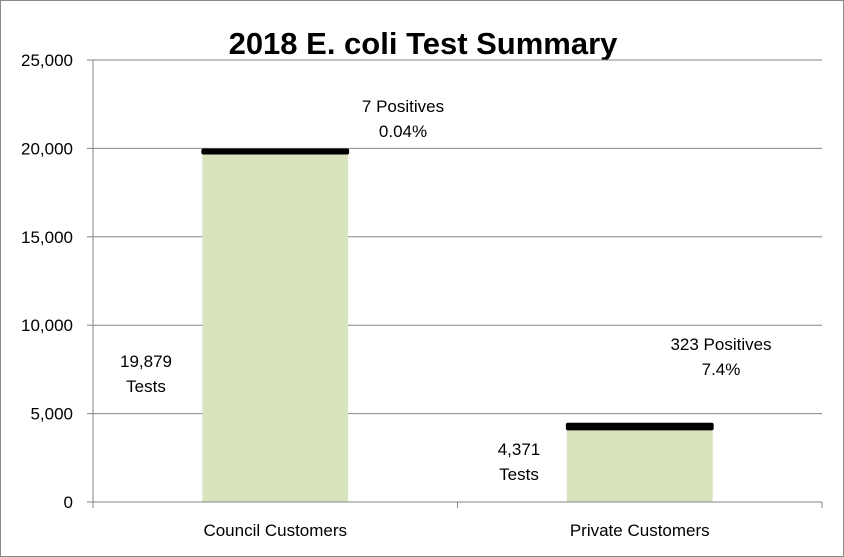  I want to click on chart-title: 2018 E. coli Test Summary, so click(424, 43).